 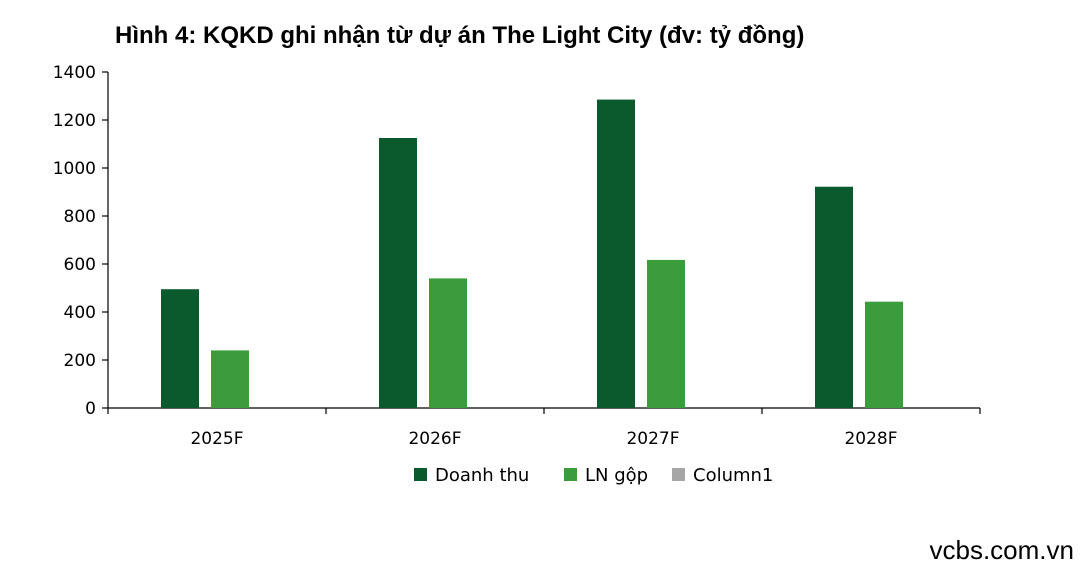 I want to click on legend: Doanh thu LN gộp Column1, so click(x=593, y=475).